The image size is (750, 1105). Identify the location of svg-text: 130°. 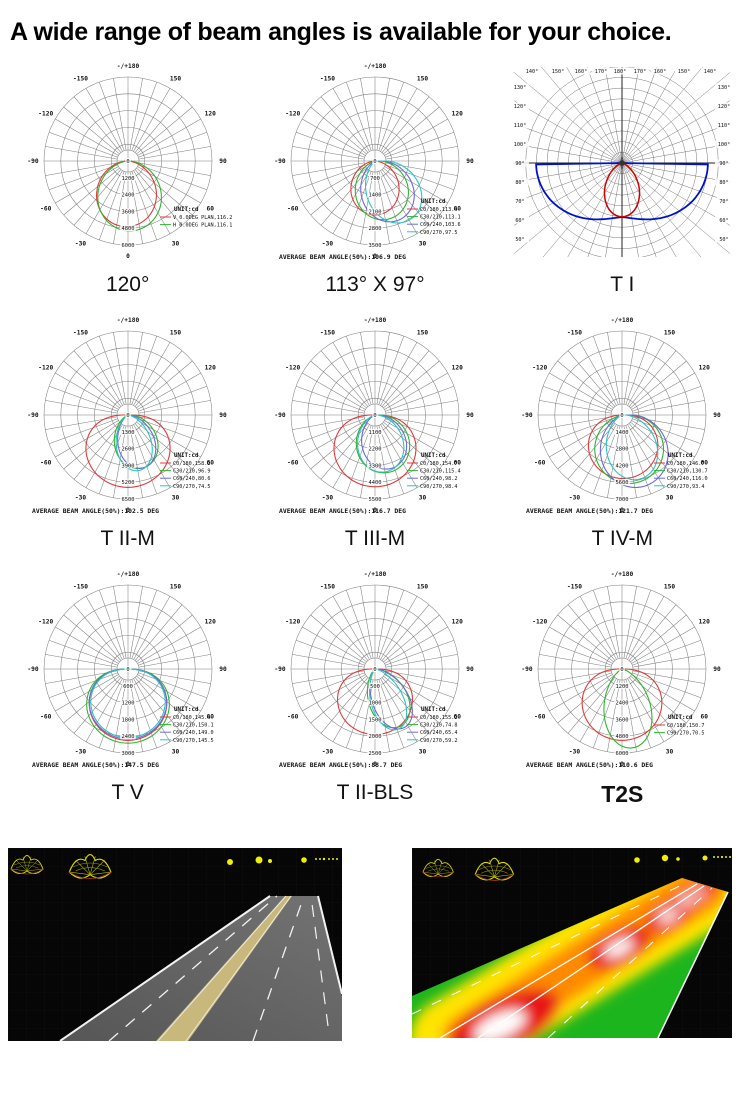
(520, 88).